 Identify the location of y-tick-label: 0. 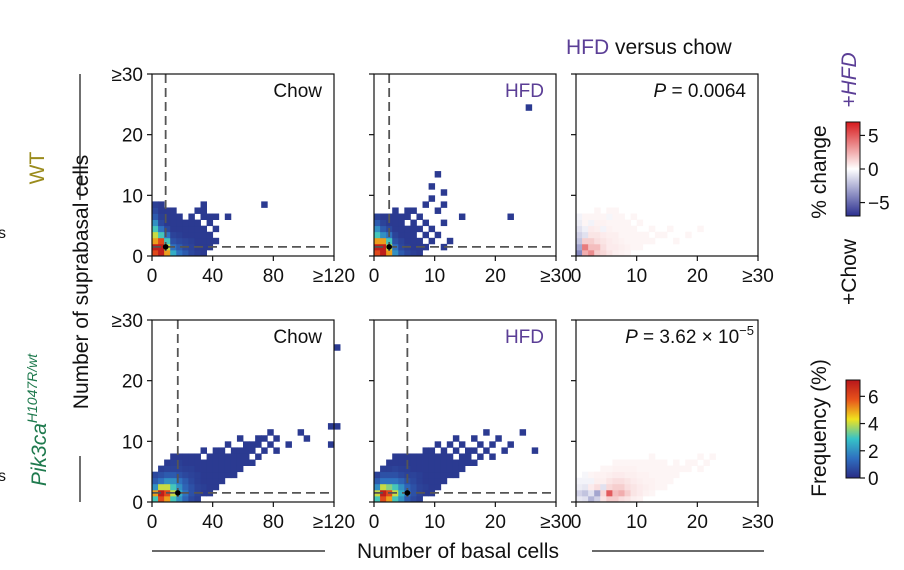
(137, 503).